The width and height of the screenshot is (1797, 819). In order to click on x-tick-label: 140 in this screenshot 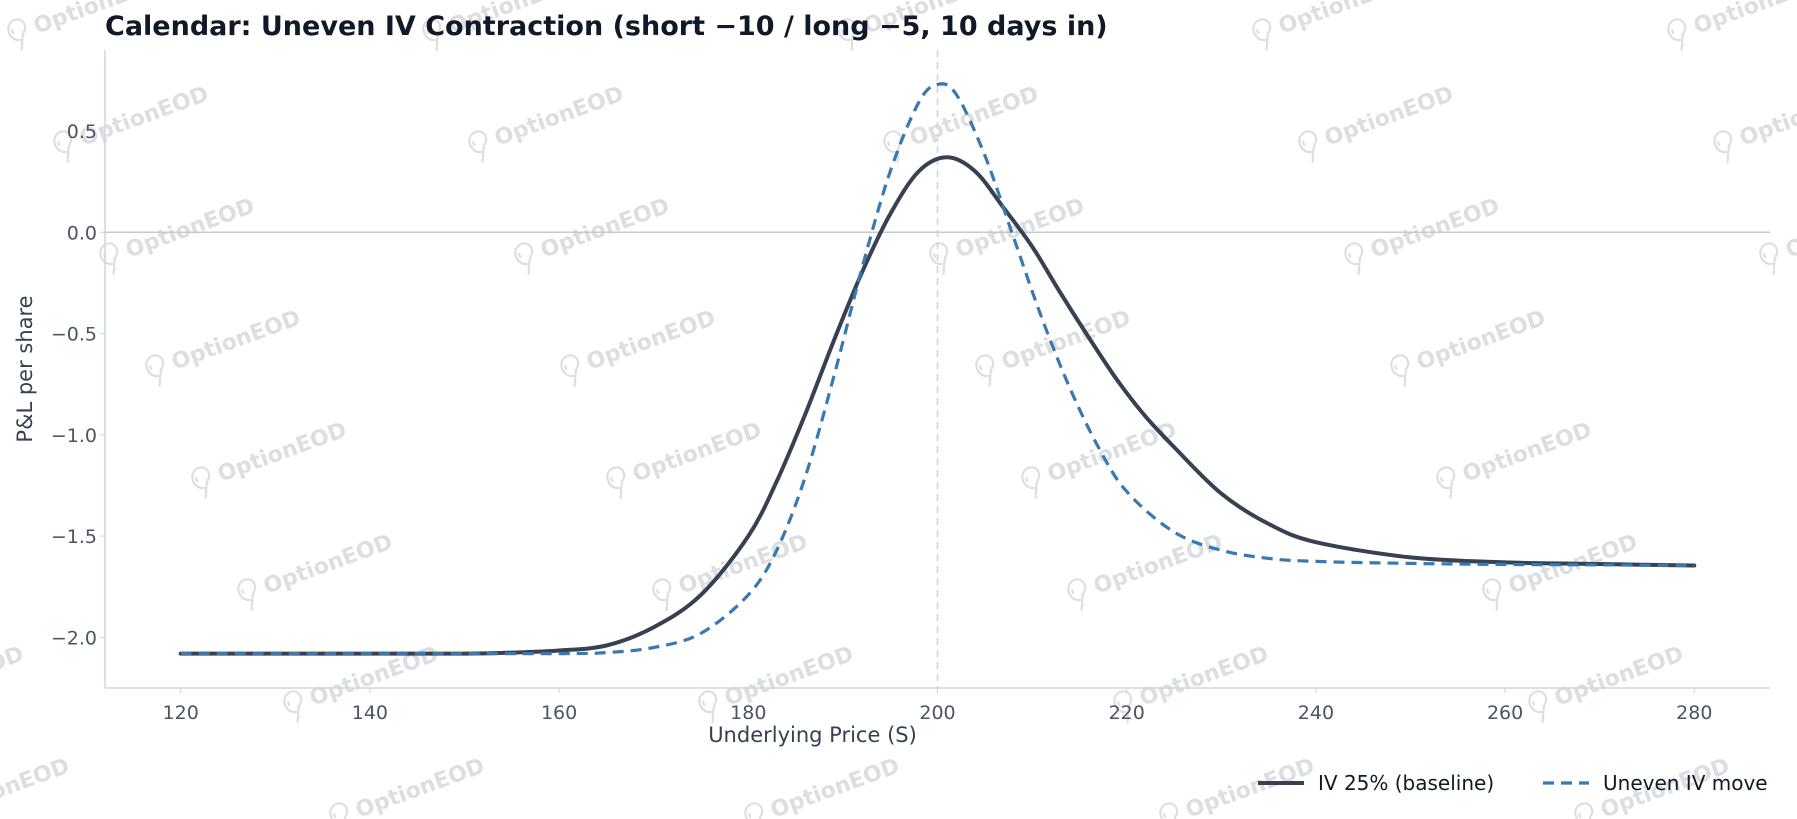, I will do `click(370, 713)`.